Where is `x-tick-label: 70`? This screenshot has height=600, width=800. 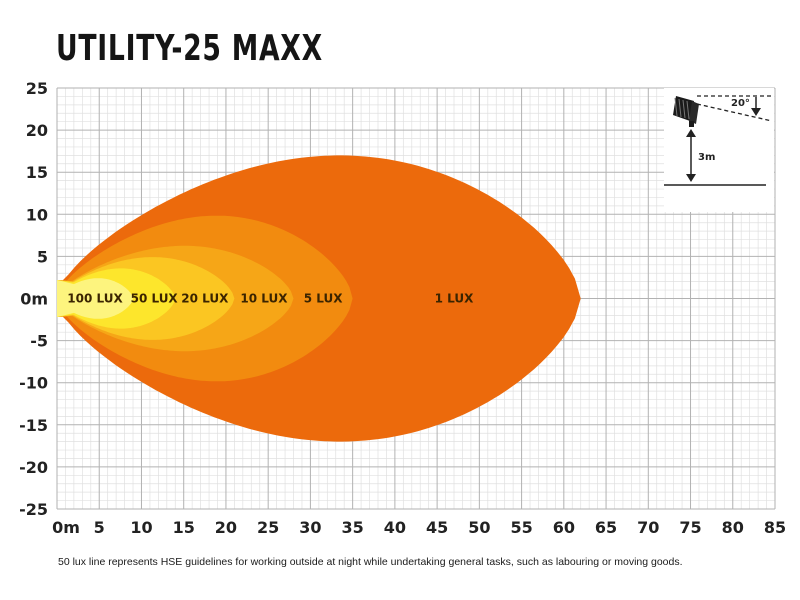
x-tick-label: 70 is located at coordinates (648, 527).